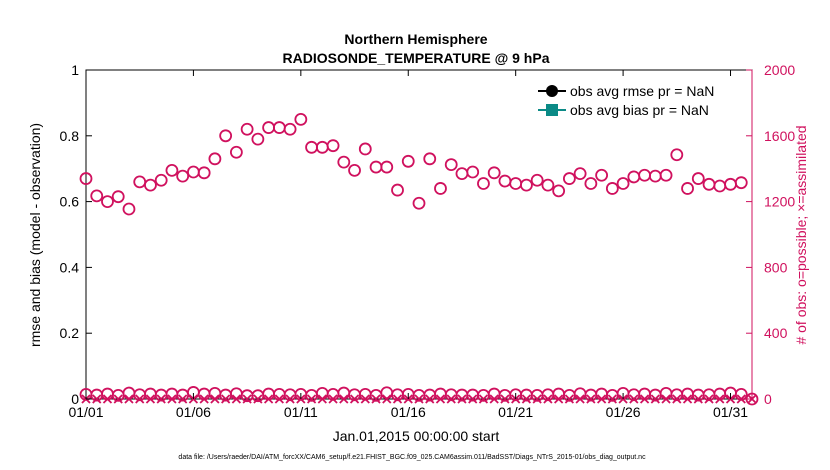 This screenshot has height=470, width=830. I want to click on y2-tick-label: 1200, so click(779, 202).